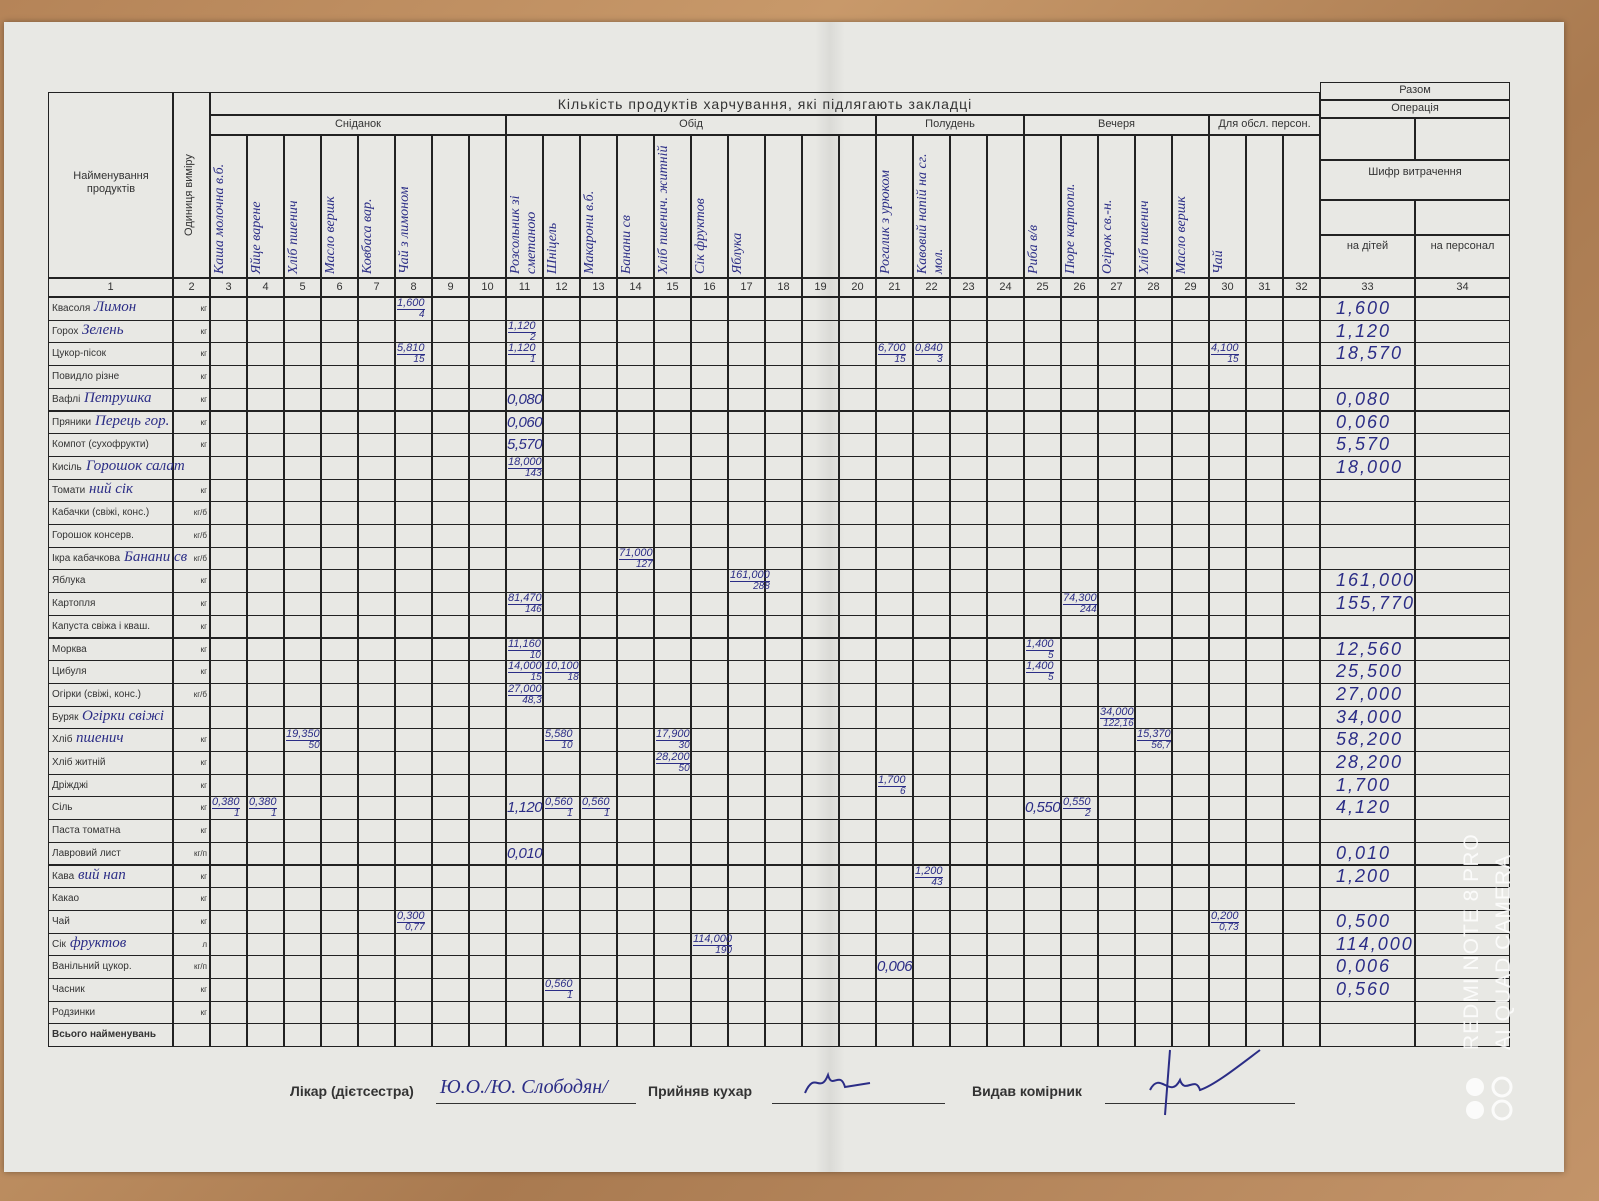 This screenshot has width=1599, height=1201. I want to click on product-unit: кг/п, so click(200, 967).